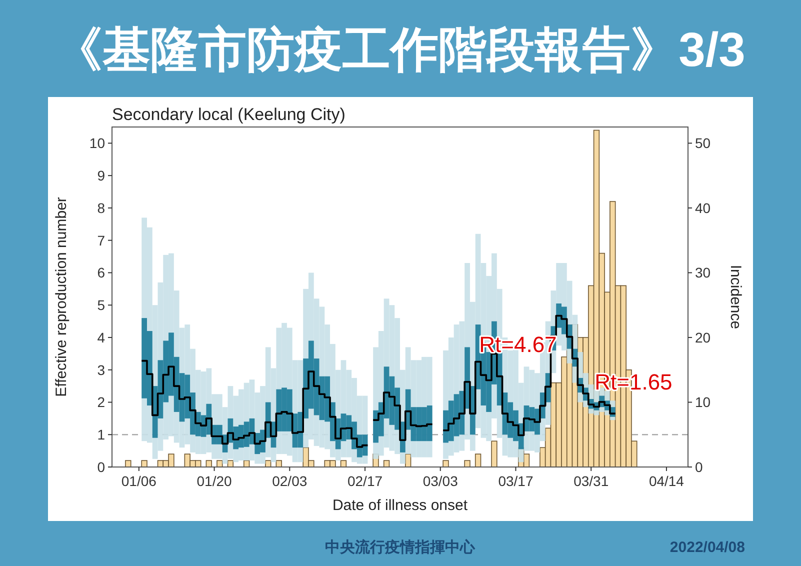  Describe the element at coordinates (735, 297) in the screenshot. I see `y2label: Incidence` at that location.